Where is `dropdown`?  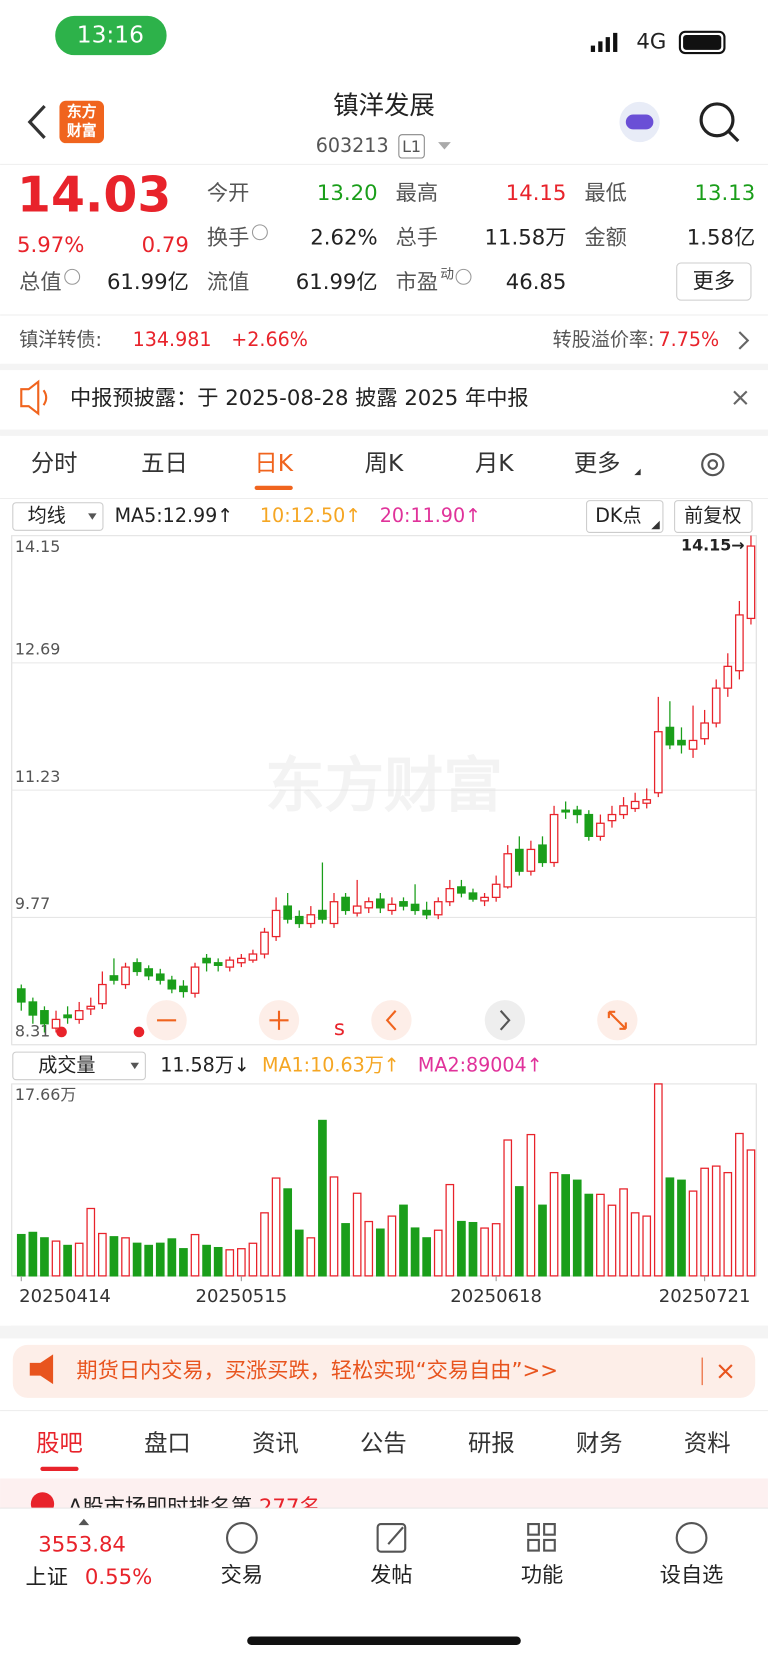 dropdown is located at coordinates (444, 146).